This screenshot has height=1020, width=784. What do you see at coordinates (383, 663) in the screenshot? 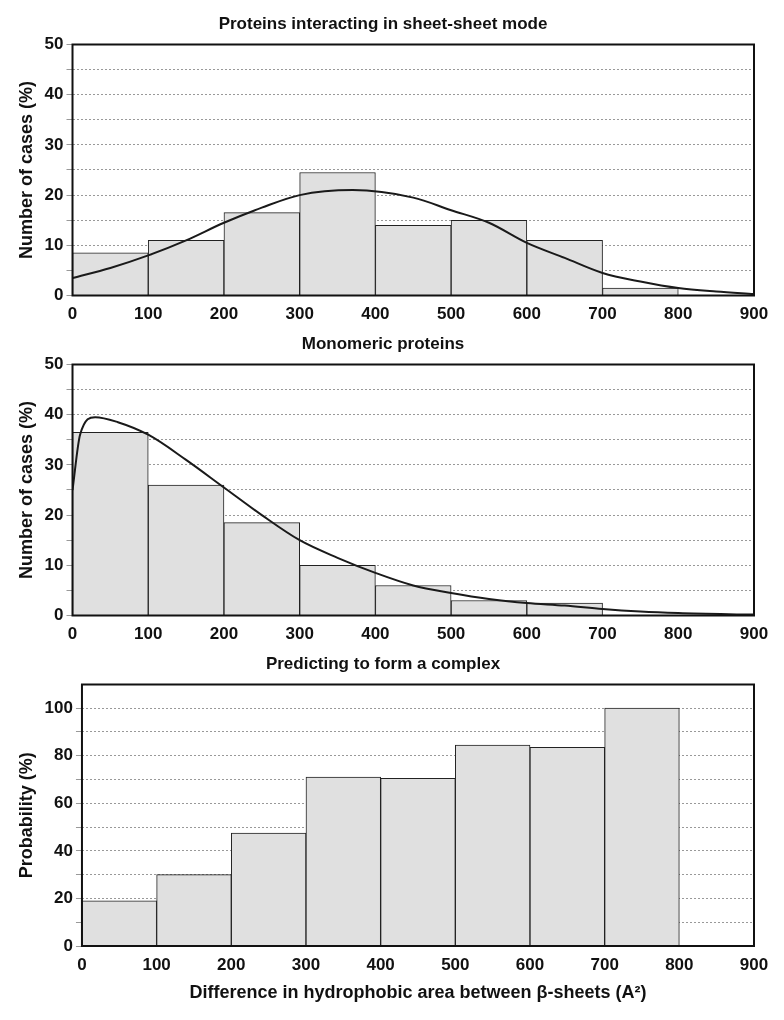
I see `chart-title: Predicting to form a complex` at bounding box center [383, 663].